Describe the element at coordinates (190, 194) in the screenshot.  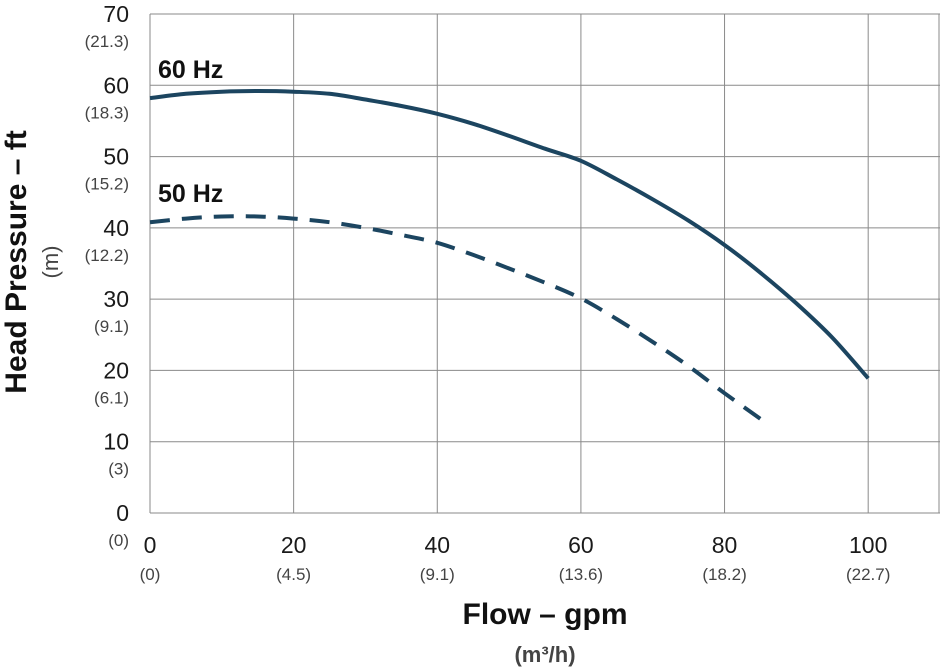
I see `series-label: 50 Hz` at that location.